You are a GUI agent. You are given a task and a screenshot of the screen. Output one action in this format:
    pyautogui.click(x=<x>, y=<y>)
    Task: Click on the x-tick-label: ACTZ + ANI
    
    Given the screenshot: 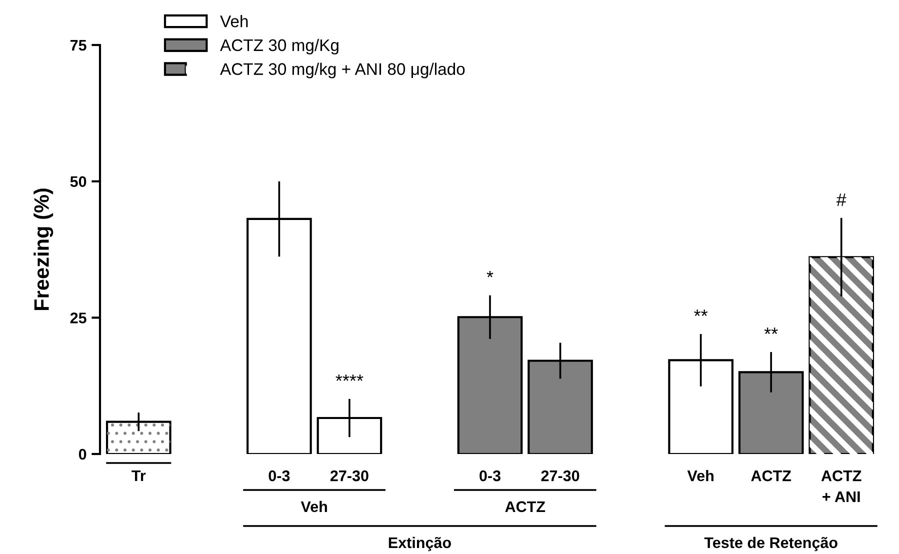 What is the action you would take?
    pyautogui.click(x=841, y=486)
    